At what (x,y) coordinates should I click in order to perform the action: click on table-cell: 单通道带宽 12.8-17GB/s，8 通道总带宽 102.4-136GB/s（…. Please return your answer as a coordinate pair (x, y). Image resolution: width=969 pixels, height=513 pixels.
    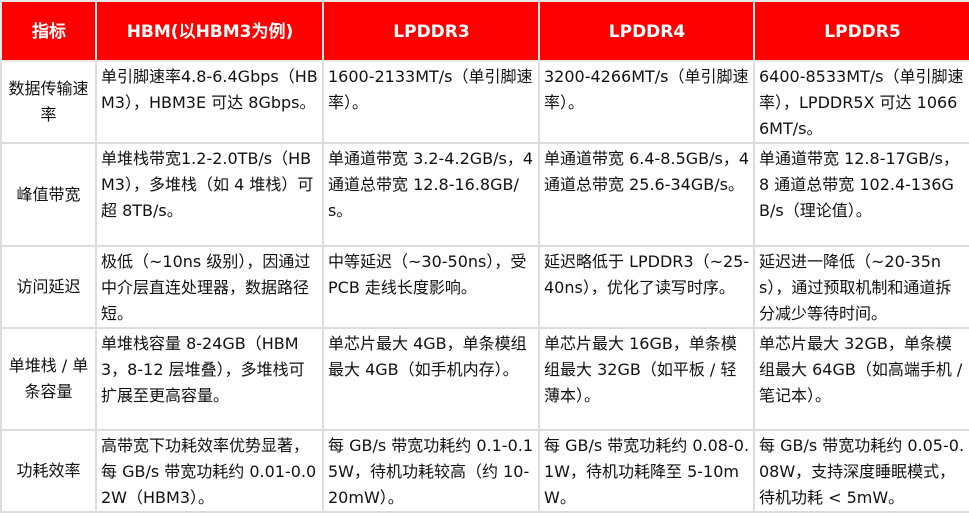
    Looking at the image, I should click on (861, 194).